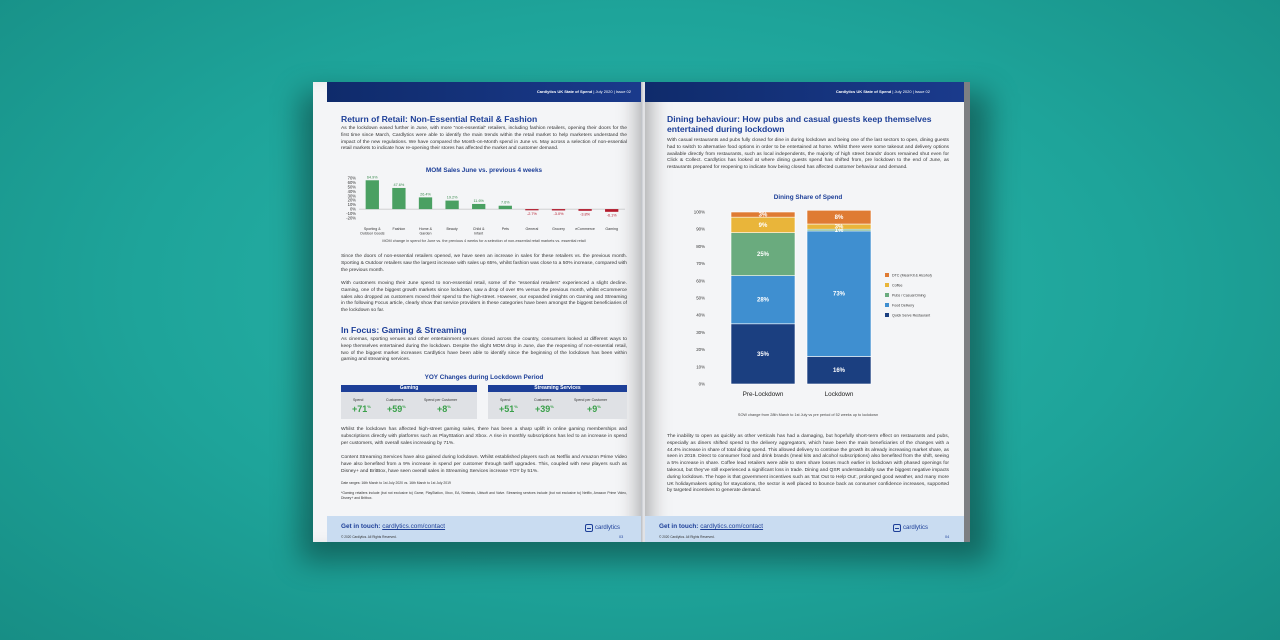 The image size is (1280, 640). What do you see at coordinates (426, 233) in the screenshot?
I see `category-label: Garden` at bounding box center [426, 233].